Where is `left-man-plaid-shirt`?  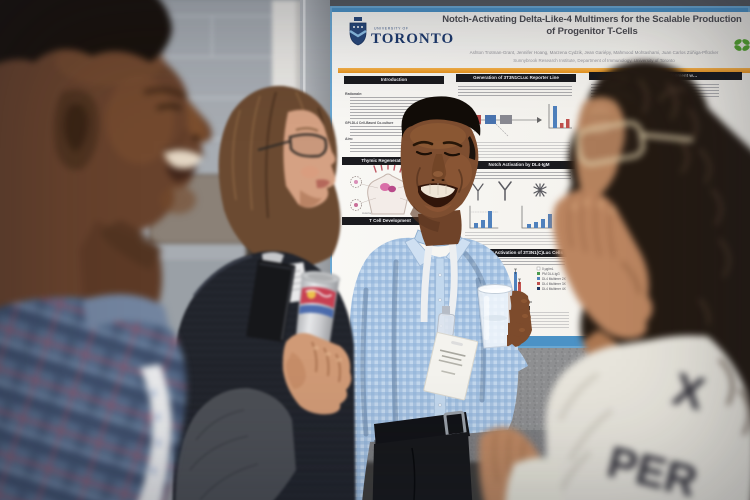 left-man-plaid-shirt is located at coordinates (93, 398).